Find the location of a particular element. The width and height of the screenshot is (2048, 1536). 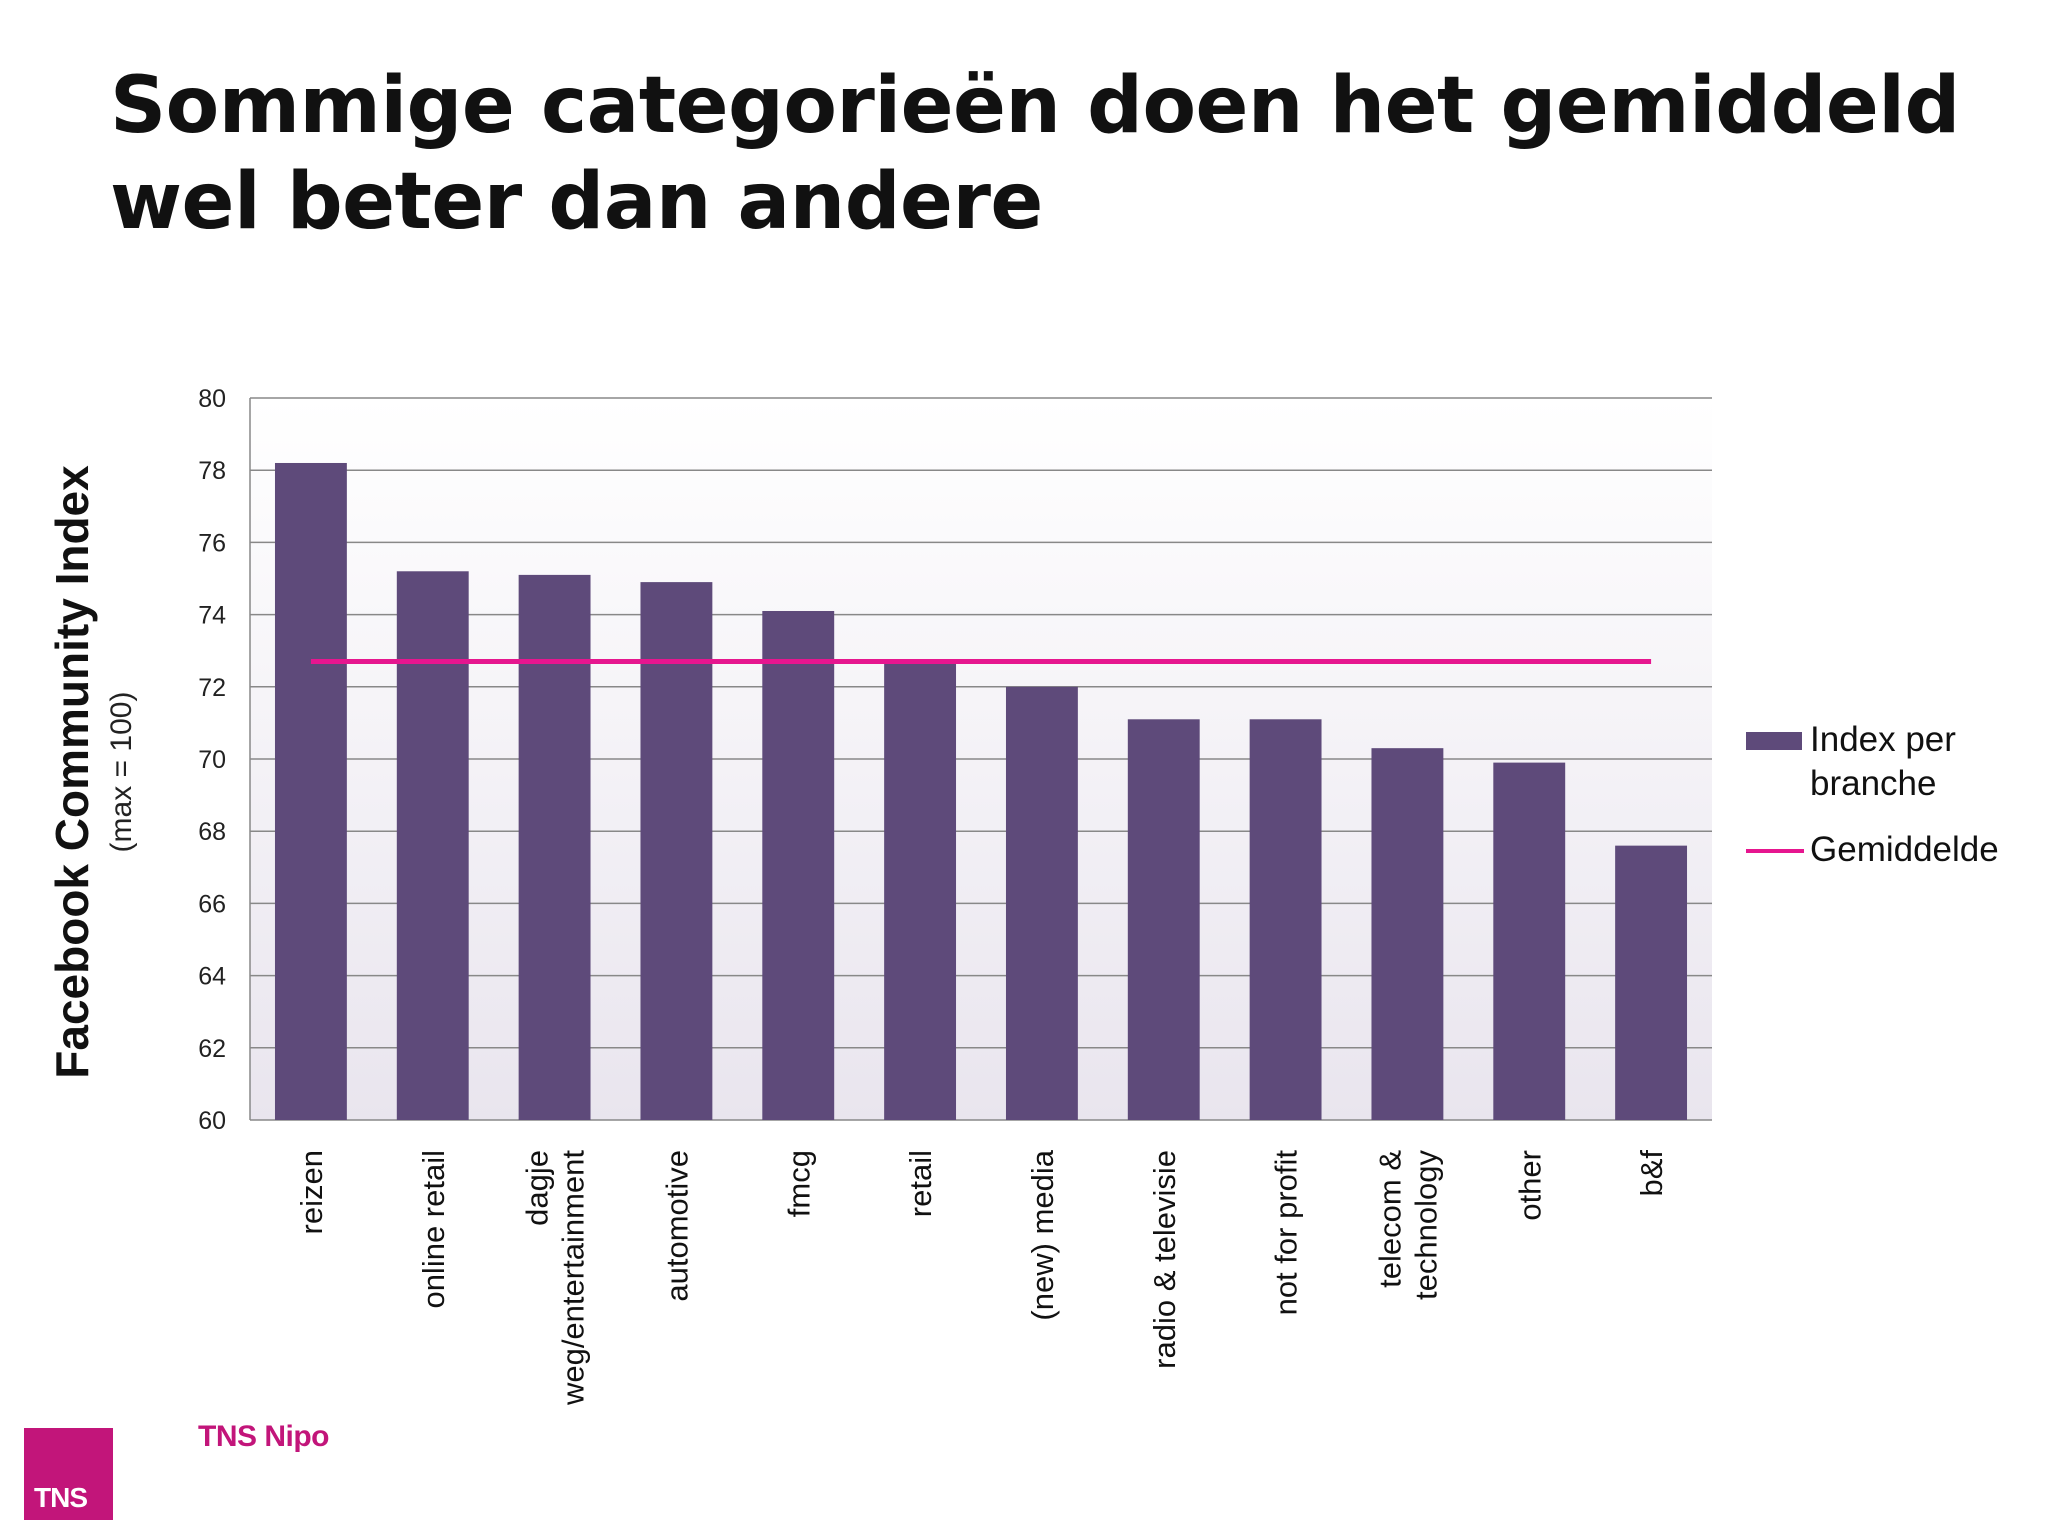

x-tick-label: fmcg is located at coordinates (798, 1183).